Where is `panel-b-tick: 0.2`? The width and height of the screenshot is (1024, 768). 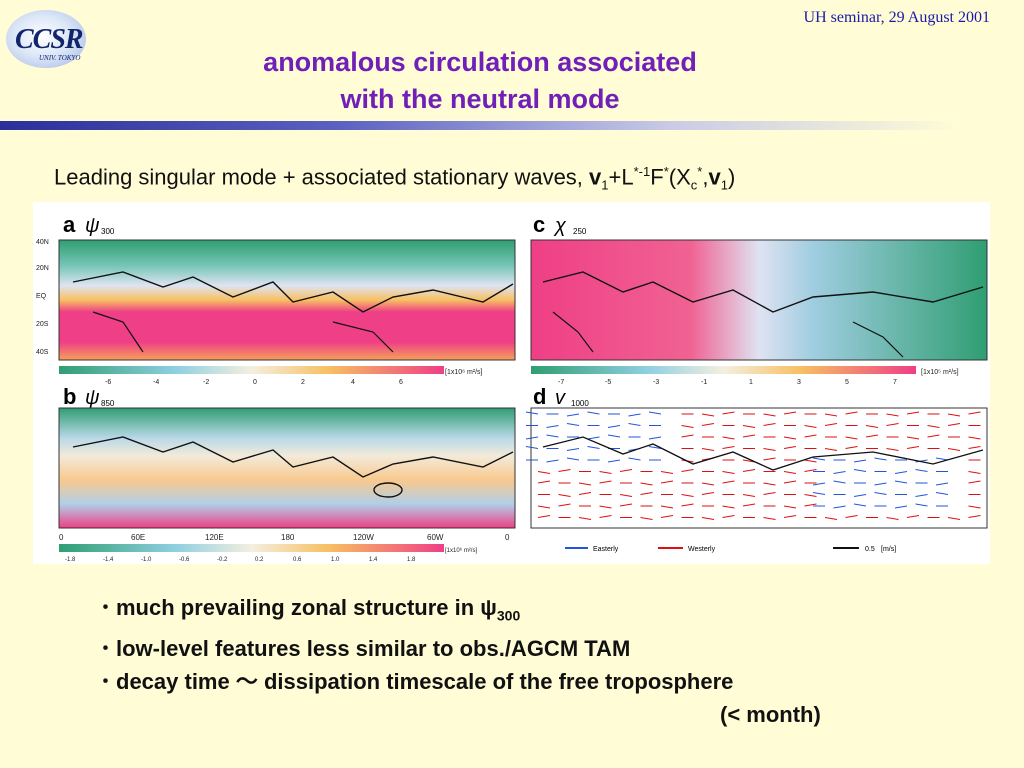
panel-b-tick: 0.2 is located at coordinates (259, 560).